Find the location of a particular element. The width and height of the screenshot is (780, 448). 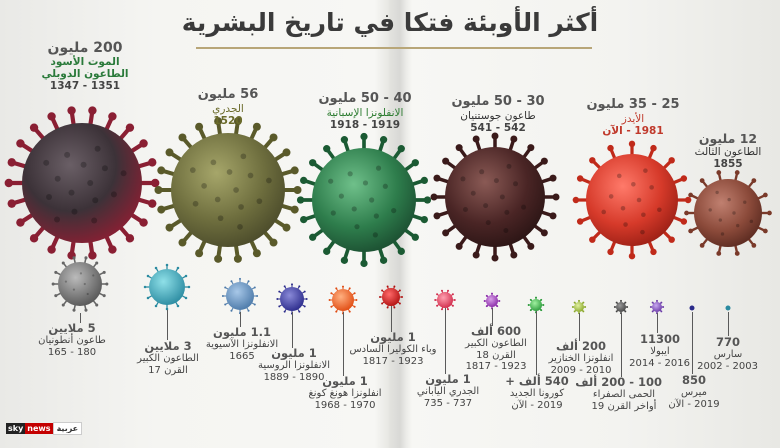

great-plague-17-virus-icon is located at coordinates (167, 287).